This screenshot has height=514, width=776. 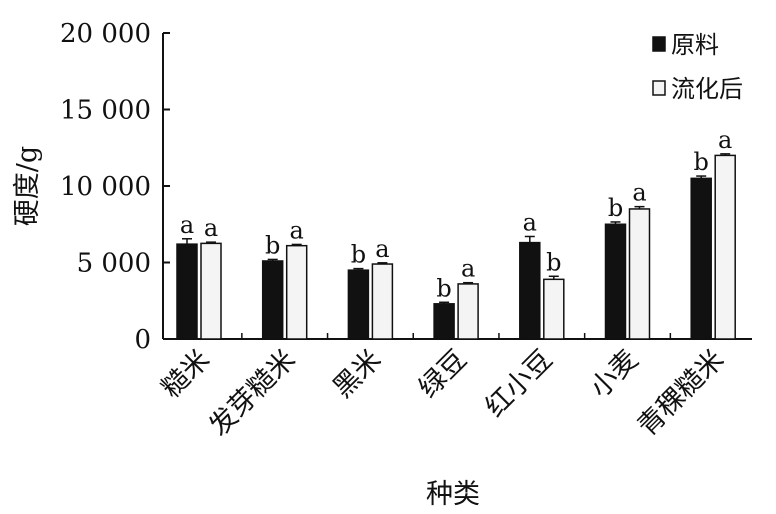 What do you see at coordinates (443, 374) in the screenshot?
I see `x-tick-label: 绿豆` at bounding box center [443, 374].